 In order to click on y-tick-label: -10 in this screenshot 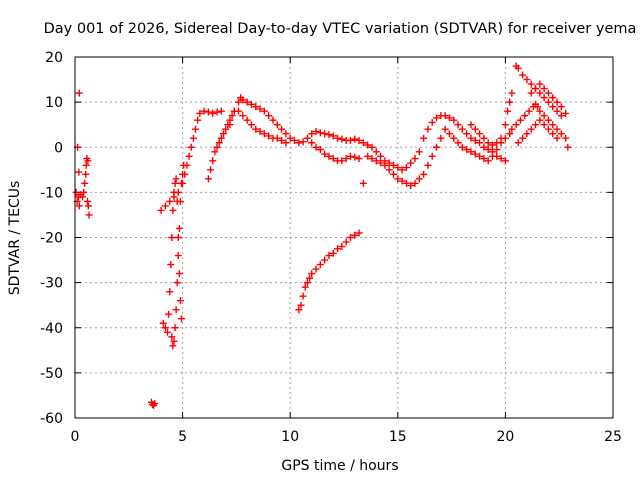, I will do `click(51, 193)`.